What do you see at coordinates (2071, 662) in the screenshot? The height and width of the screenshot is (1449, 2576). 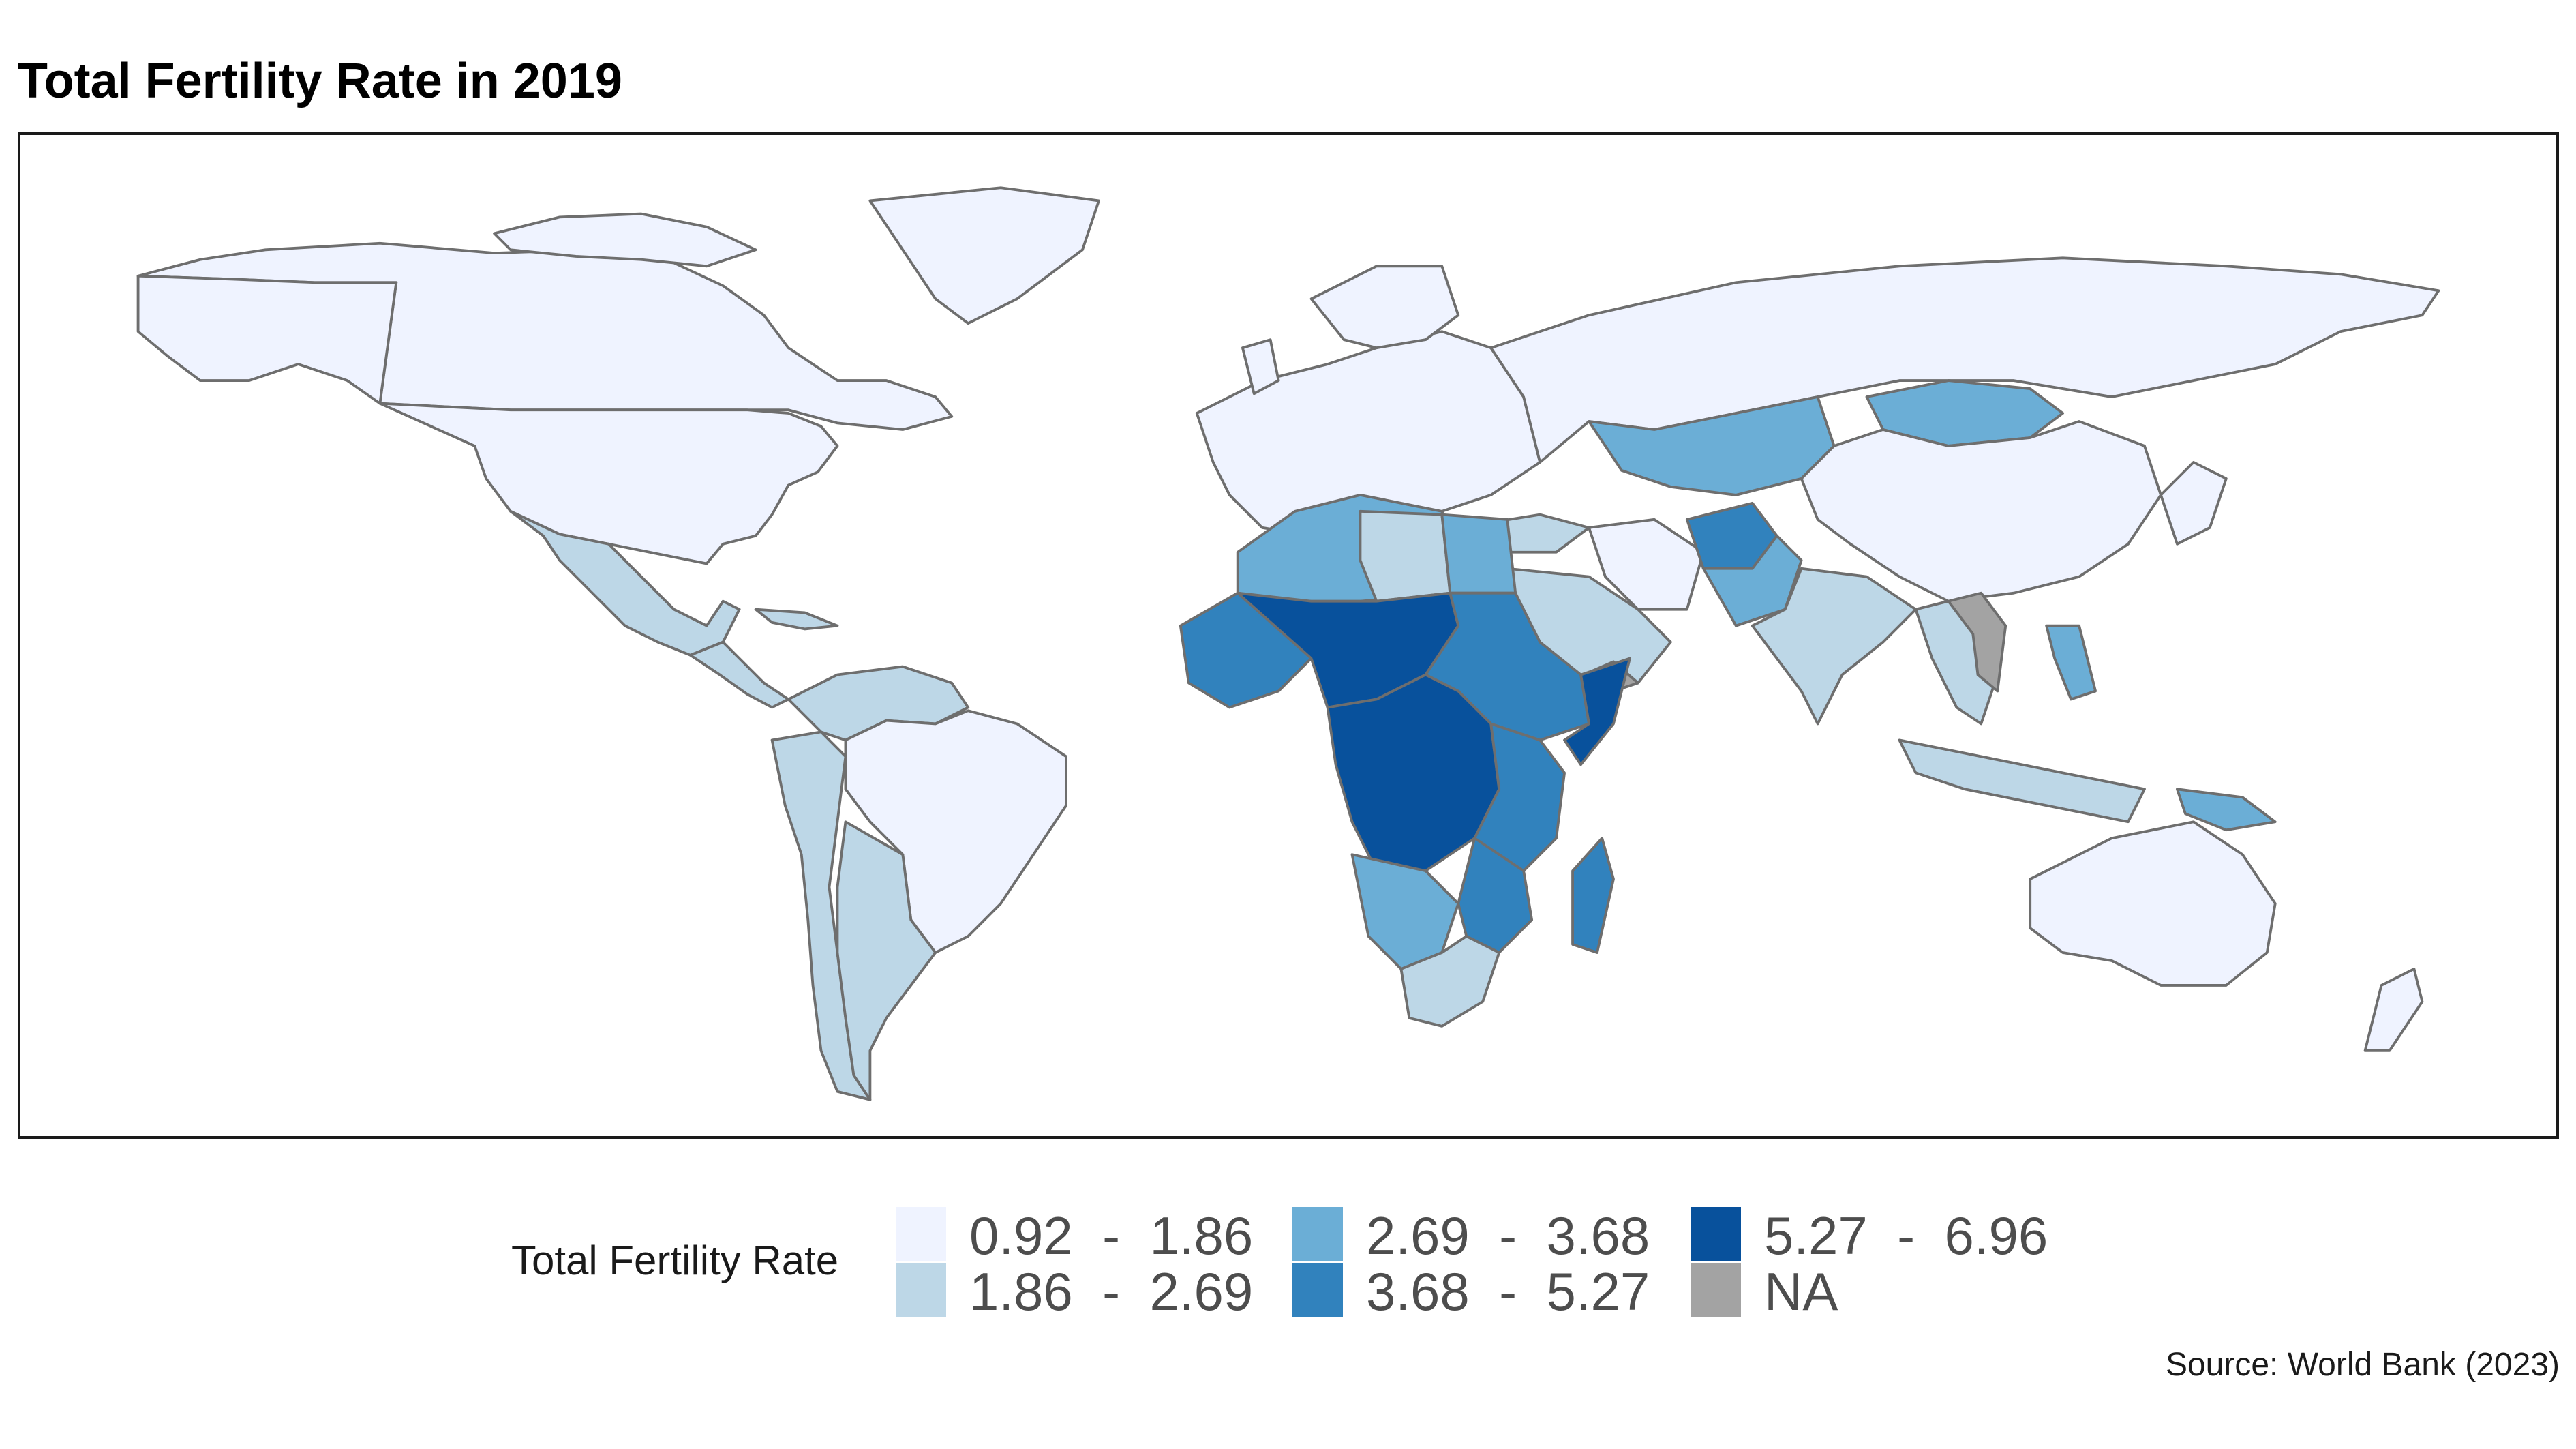 I see `region-philippines` at bounding box center [2071, 662].